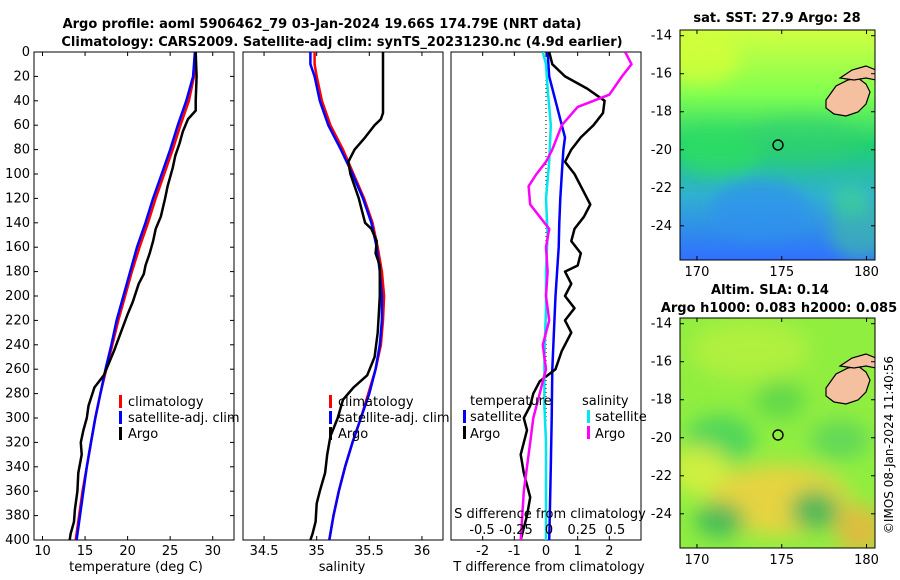 This screenshot has height=580, width=900. I want to click on secondary-ticklabel: 0.25, so click(582, 530).